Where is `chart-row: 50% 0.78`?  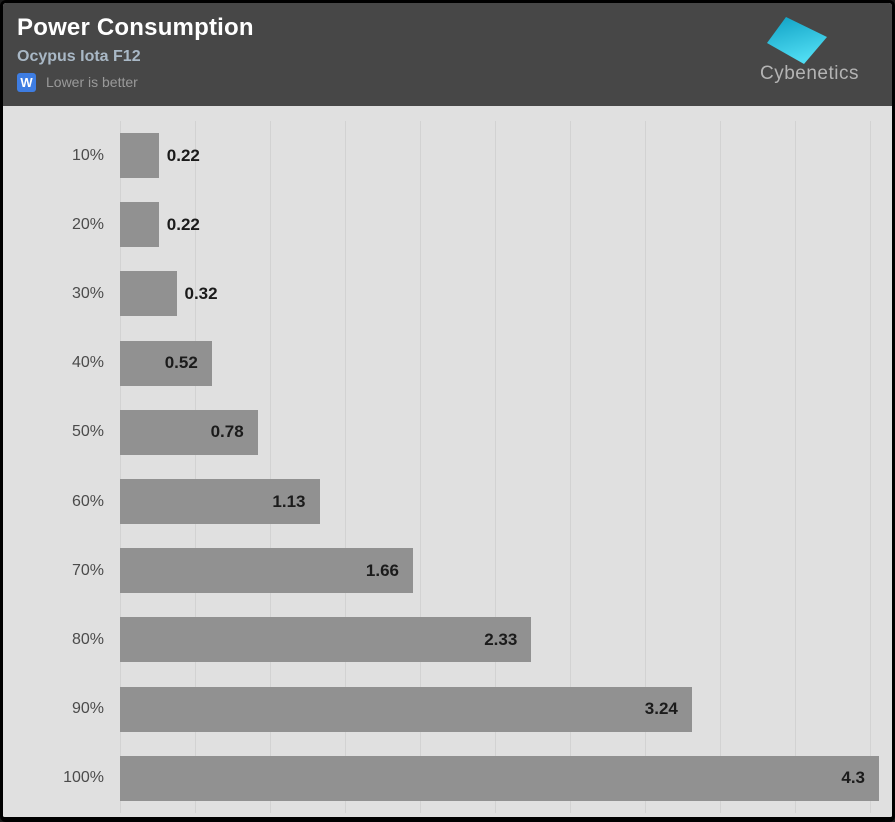
chart-row: 50% 0.78 is located at coordinates (447, 432).